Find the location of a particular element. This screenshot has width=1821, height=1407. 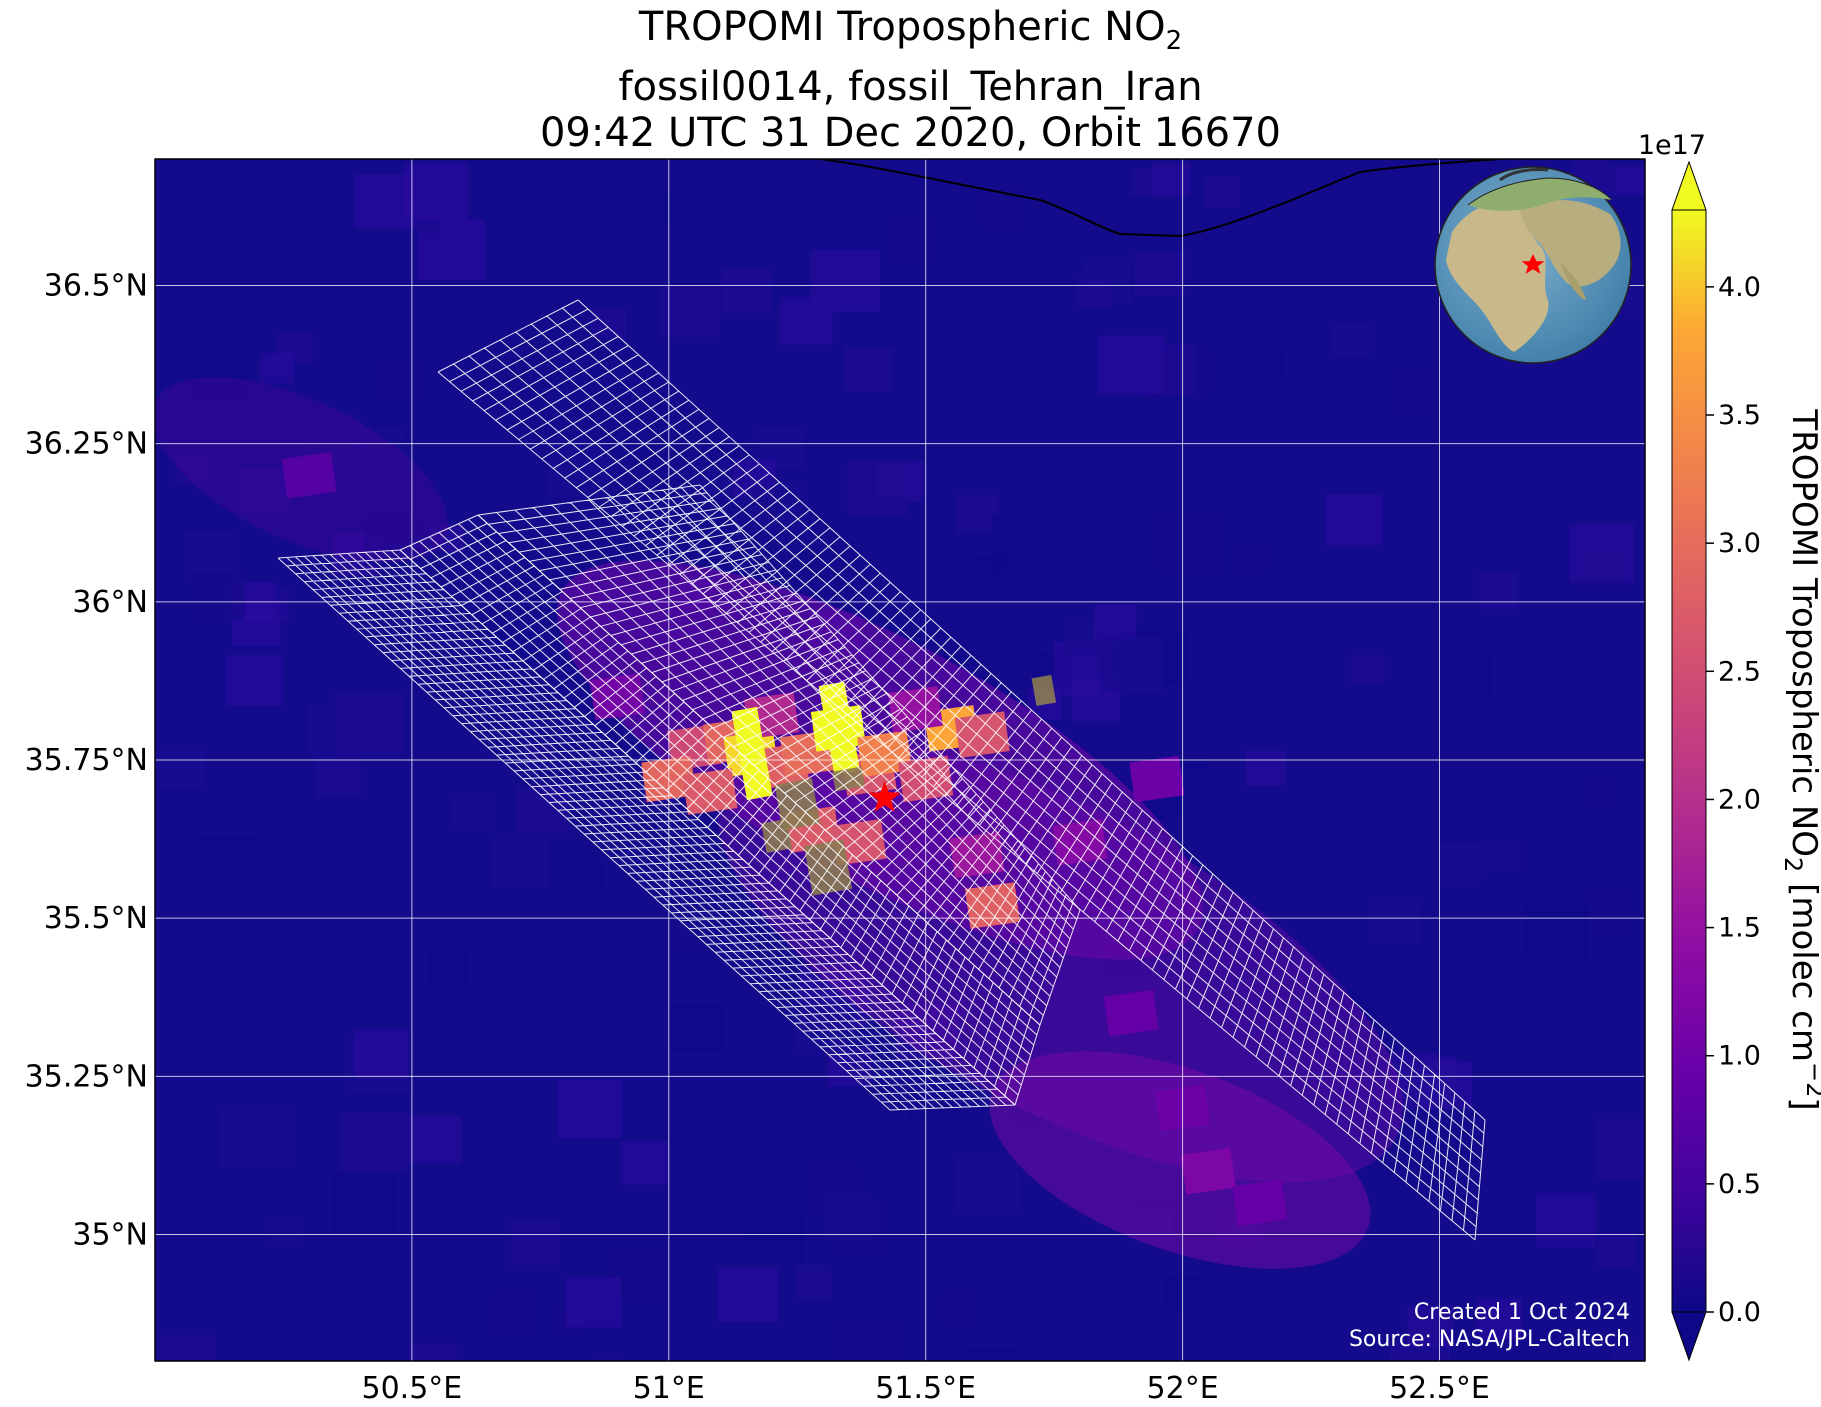

colorbar-label: TROPOMI Tropospheric NO2 [molec cm−2] is located at coordinates (1800, 759).